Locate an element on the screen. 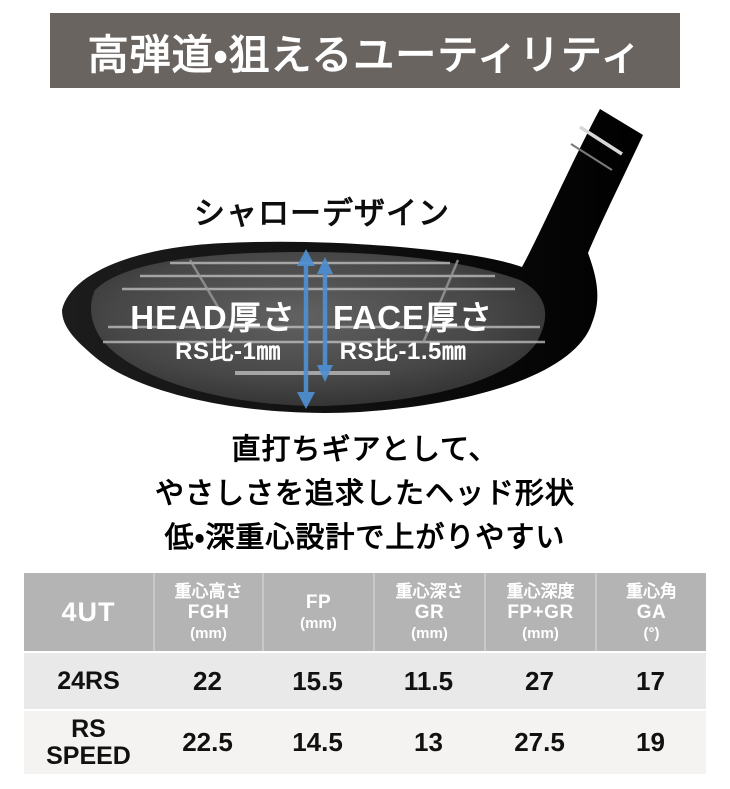  cell-value: 22.5 is located at coordinates (207, 742).